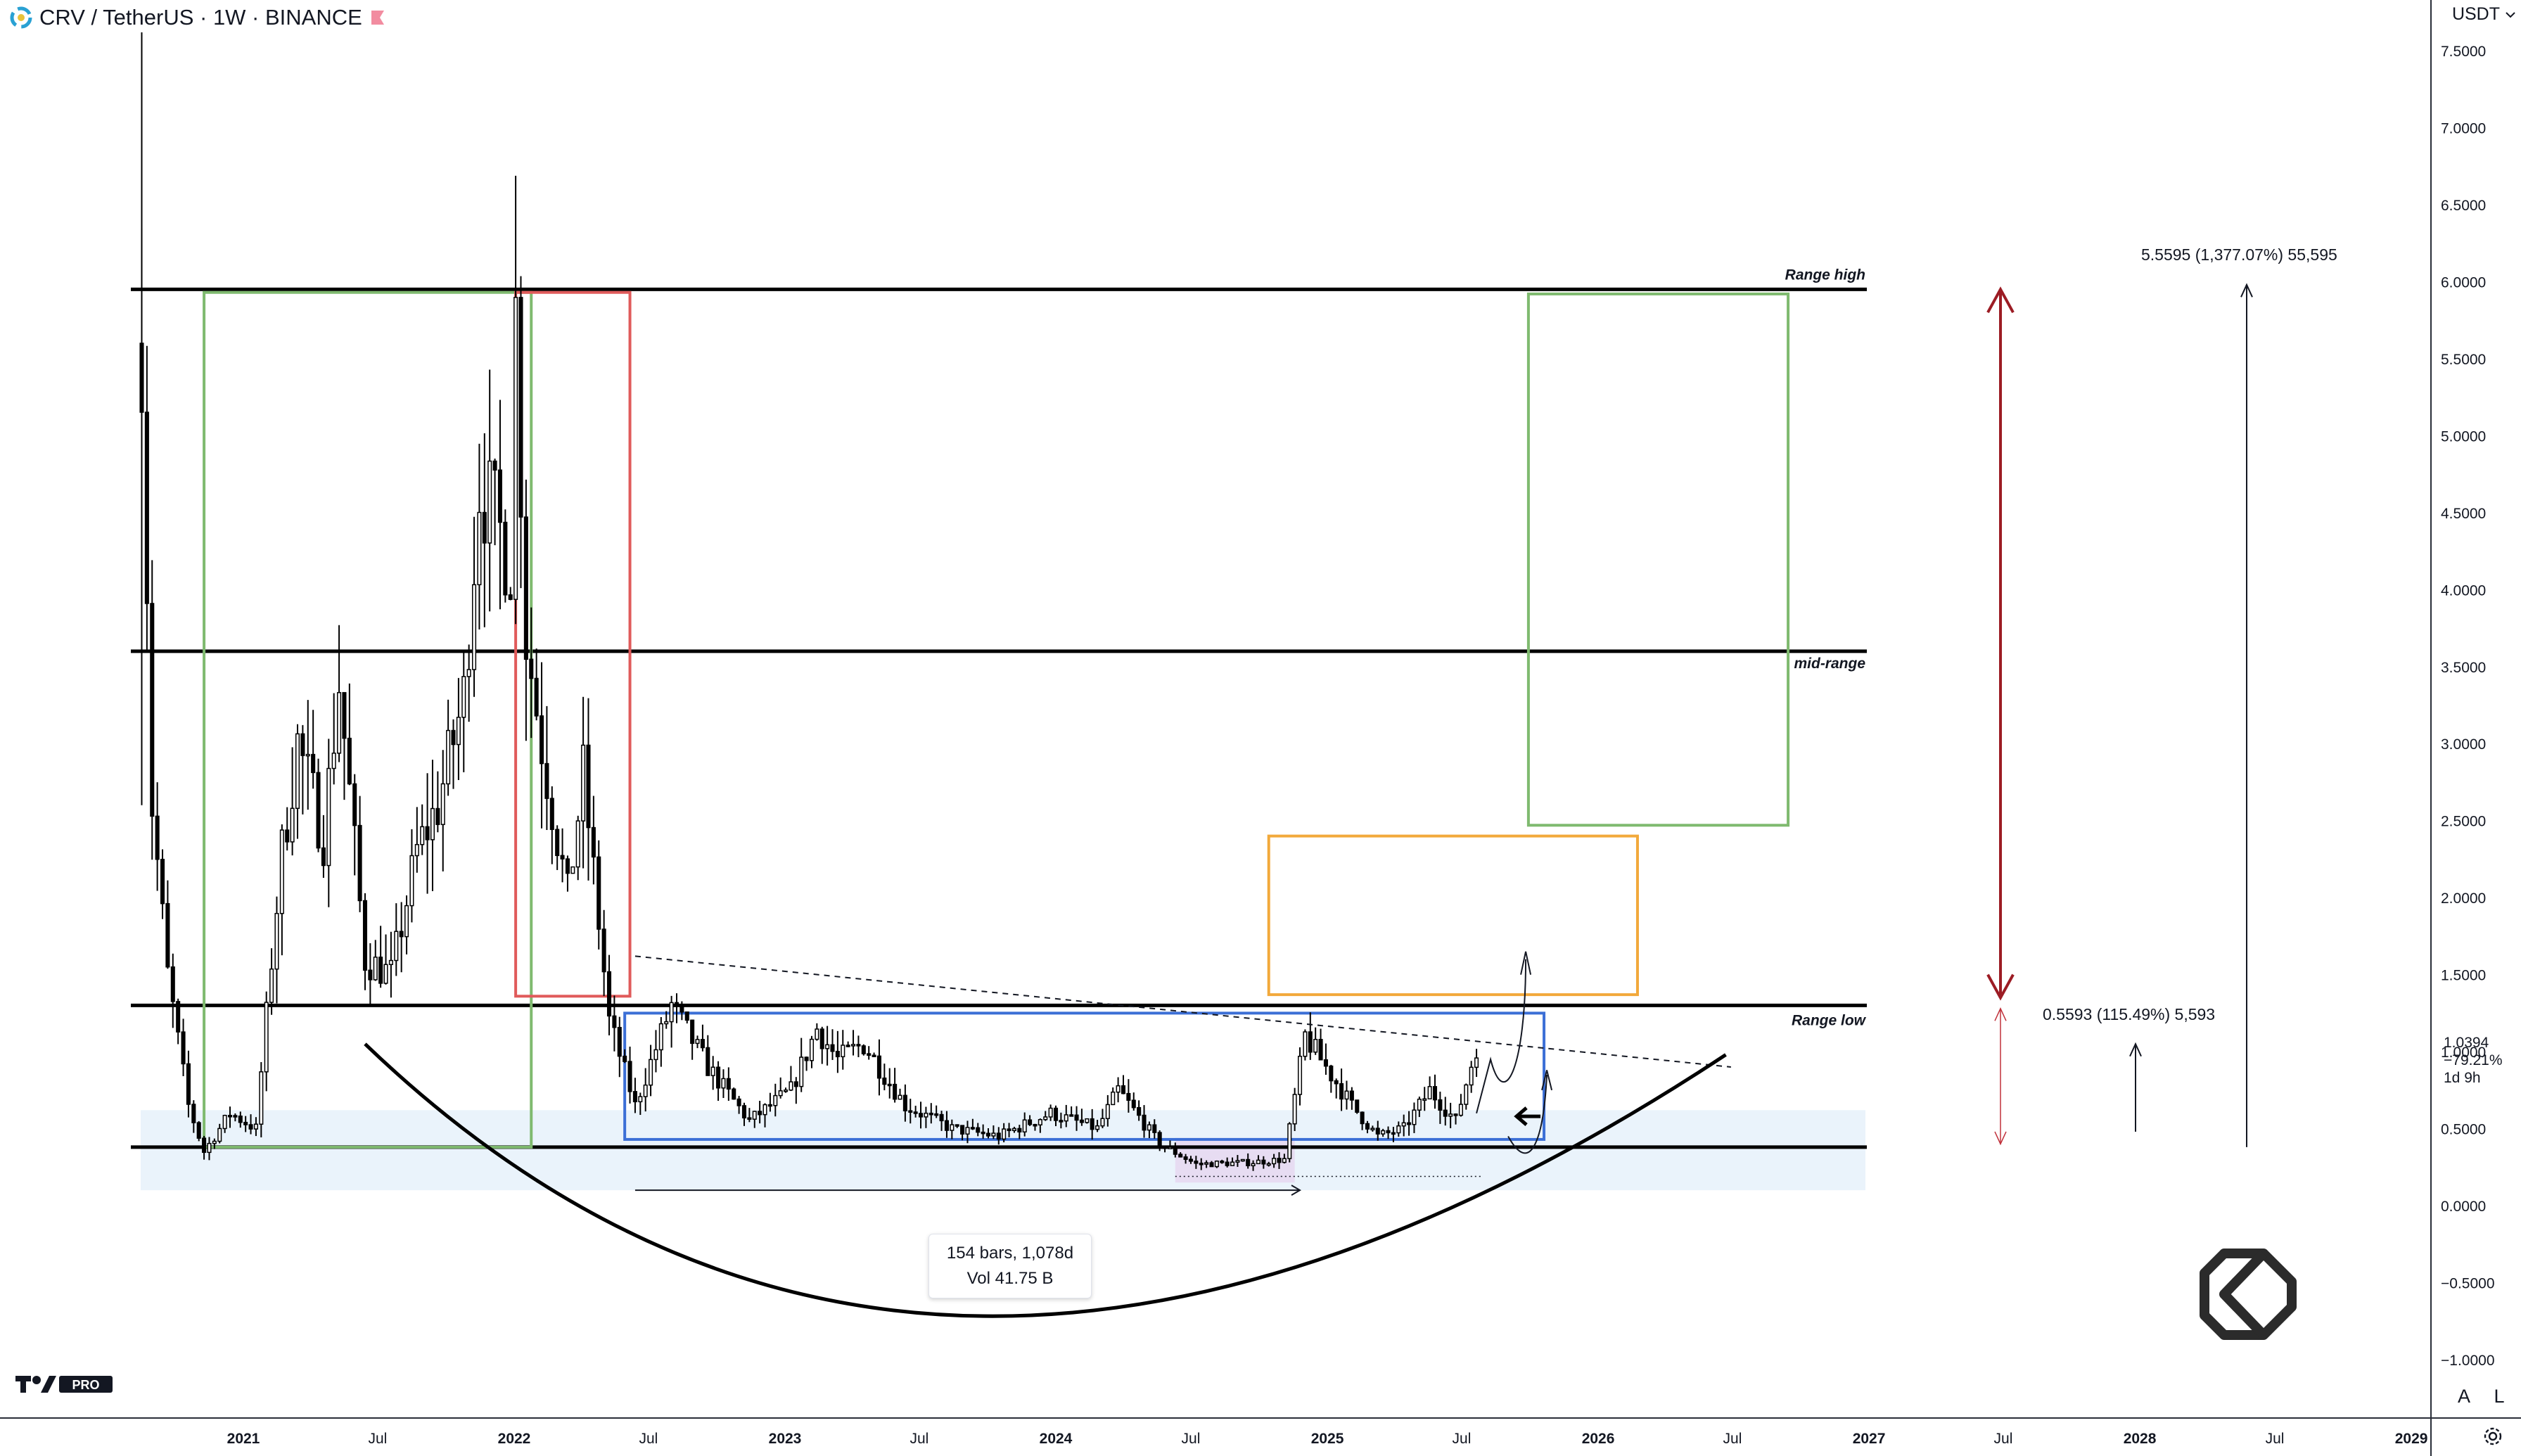 The width and height of the screenshot is (2521, 1456). I want to click on auto-scale-button: A, so click(2463, 1396).